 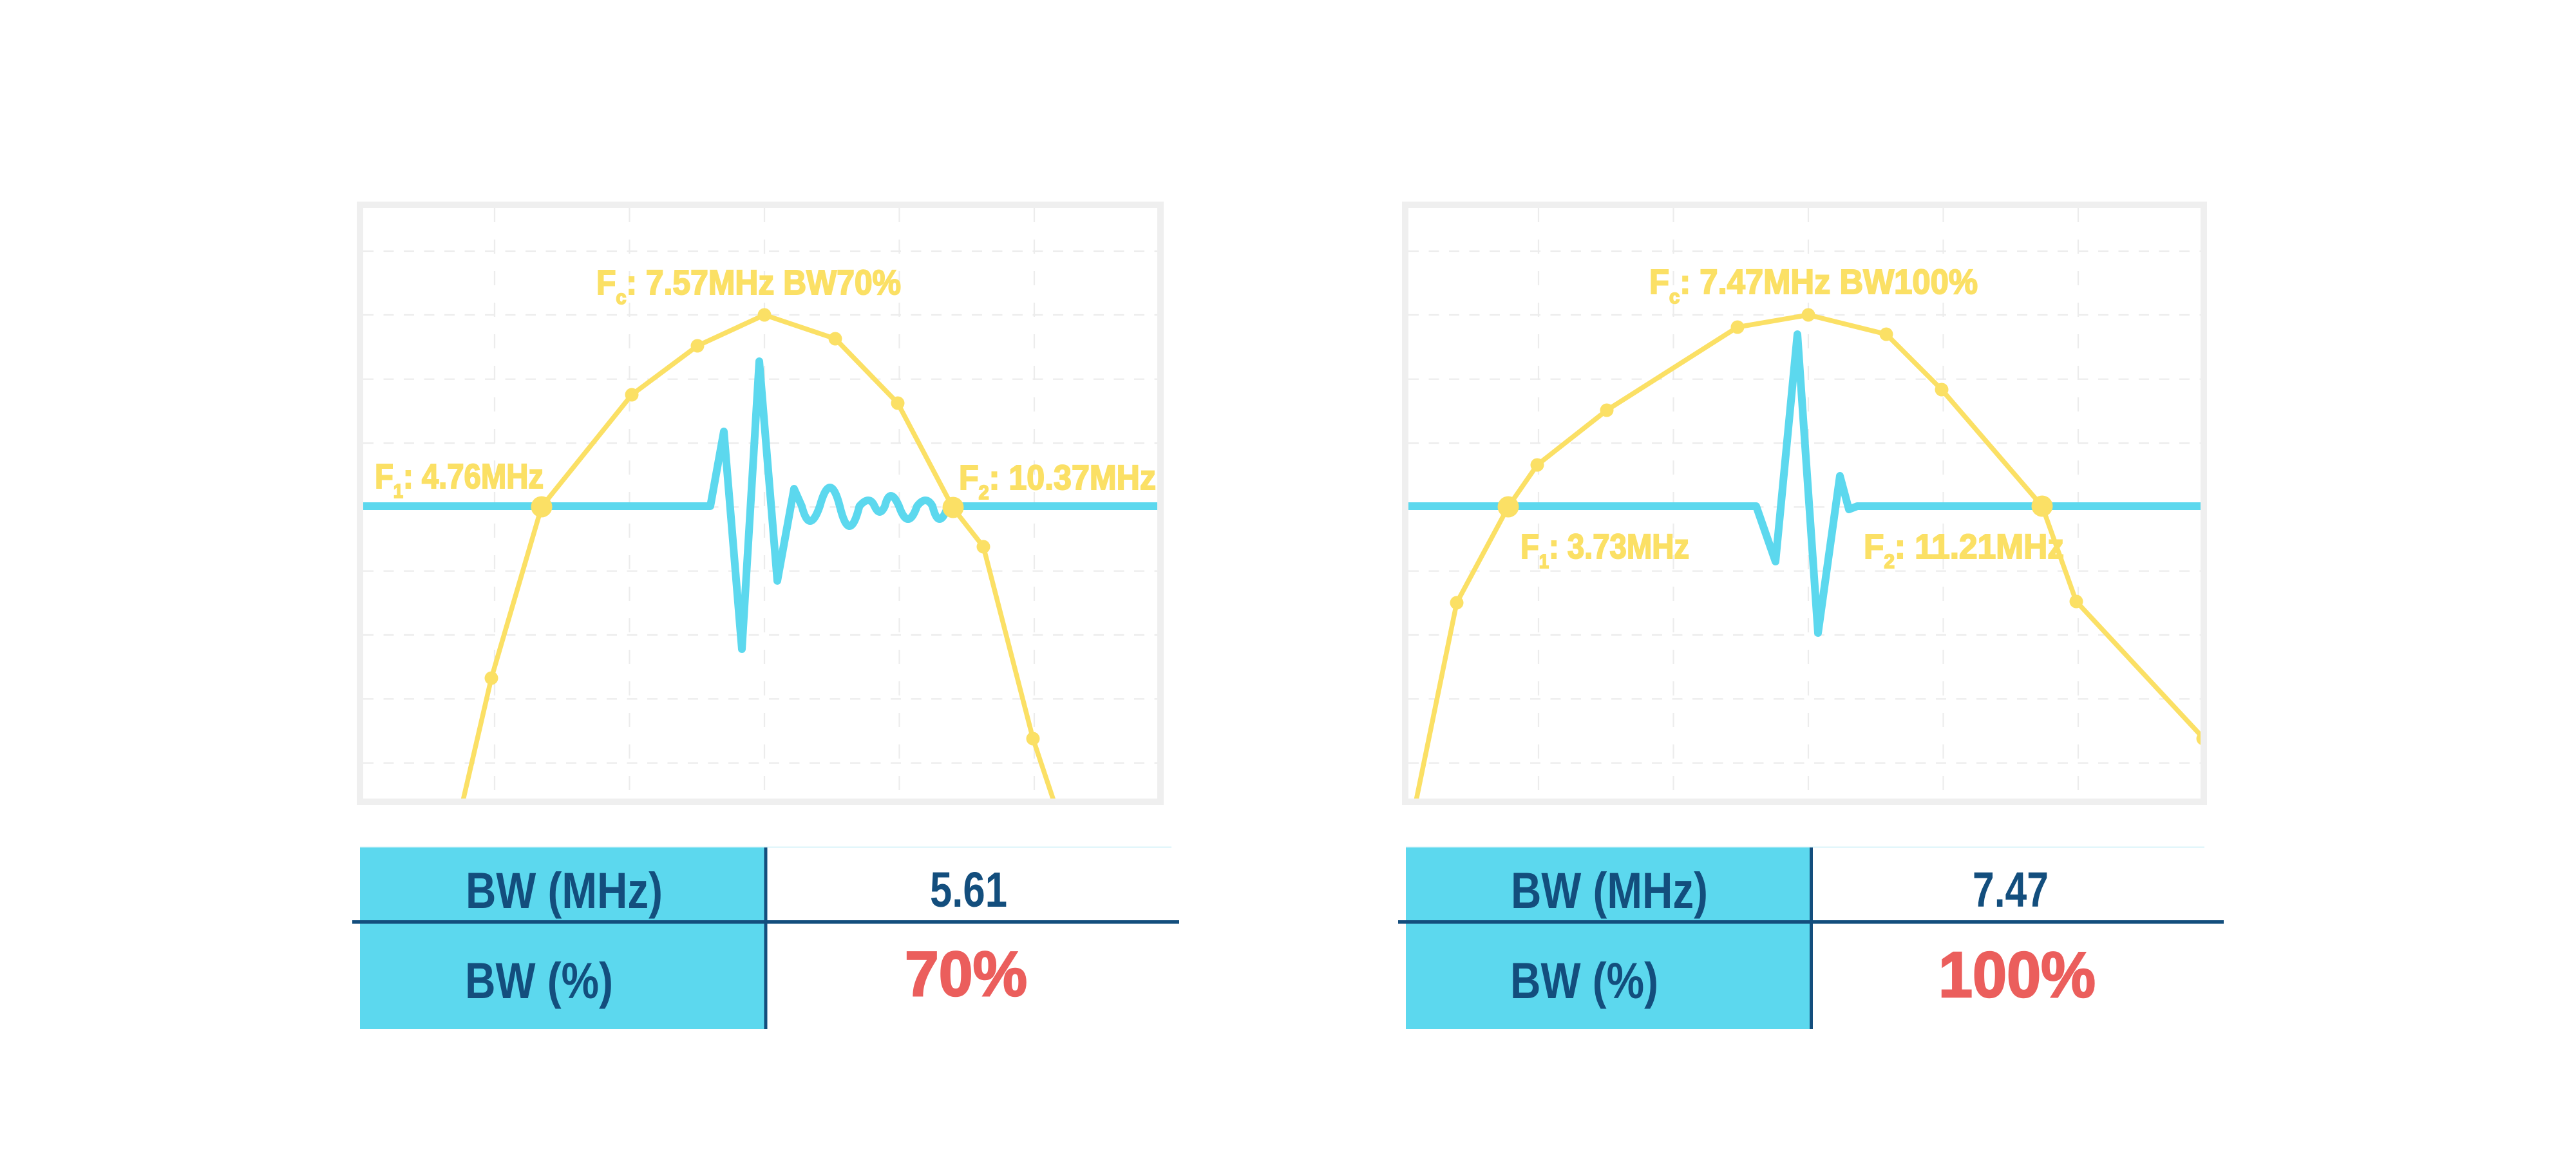 What do you see at coordinates (2011, 890) in the screenshot?
I see `svg-text: 7.47` at bounding box center [2011, 890].